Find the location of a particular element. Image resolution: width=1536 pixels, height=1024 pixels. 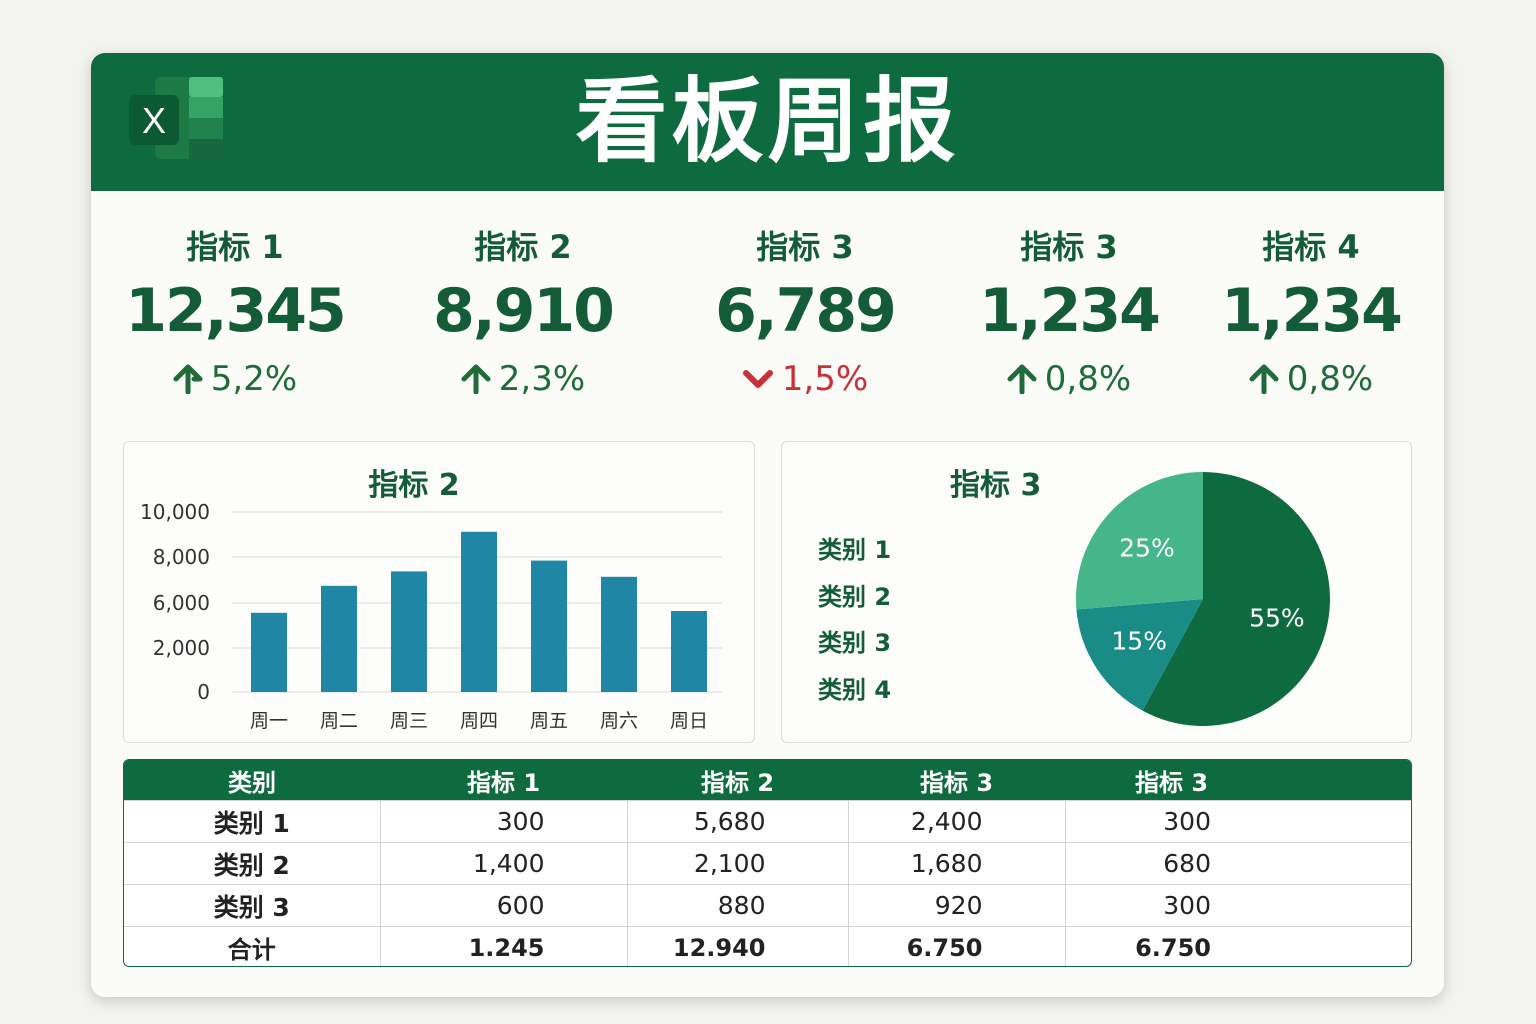

legend-item-2: 类别 2 is located at coordinates (855, 597).